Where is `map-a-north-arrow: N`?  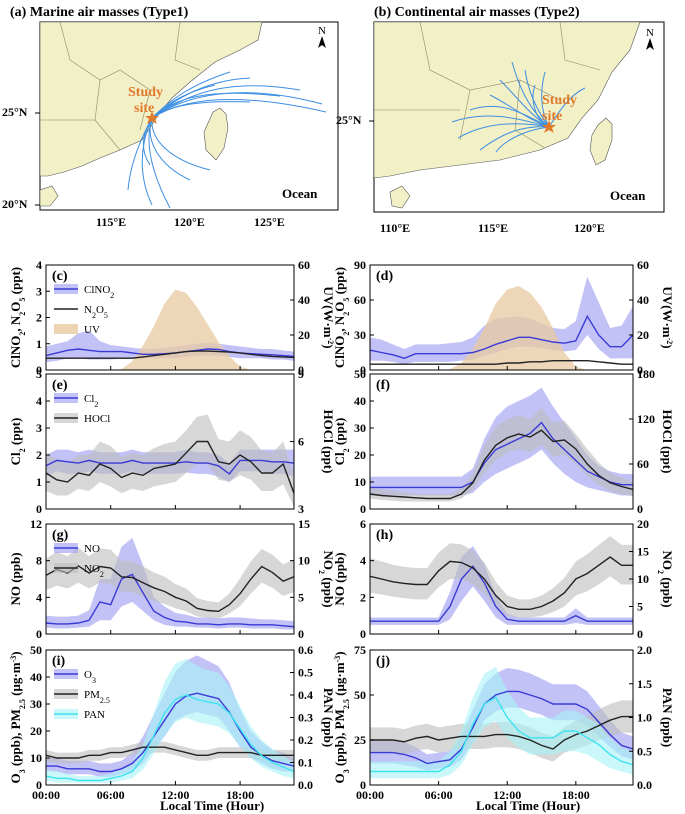 map-a-north-arrow: N is located at coordinates (322, 36).